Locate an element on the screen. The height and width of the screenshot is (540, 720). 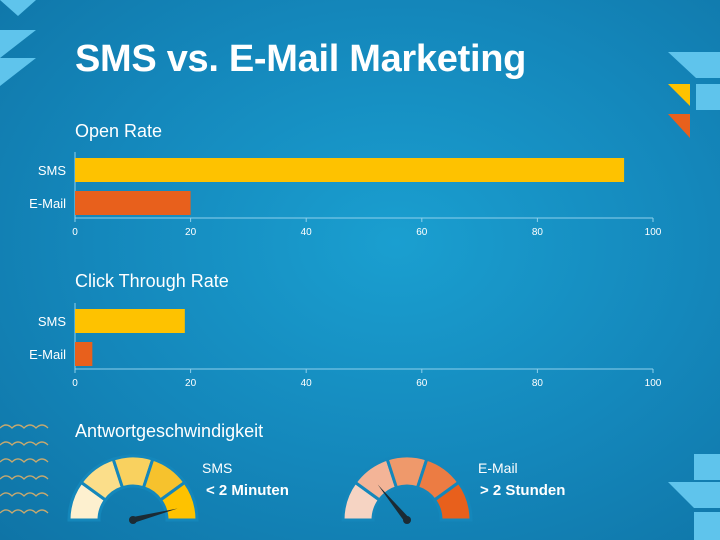
triangle-decoration-bottom-right is located at coordinates (694, 497).